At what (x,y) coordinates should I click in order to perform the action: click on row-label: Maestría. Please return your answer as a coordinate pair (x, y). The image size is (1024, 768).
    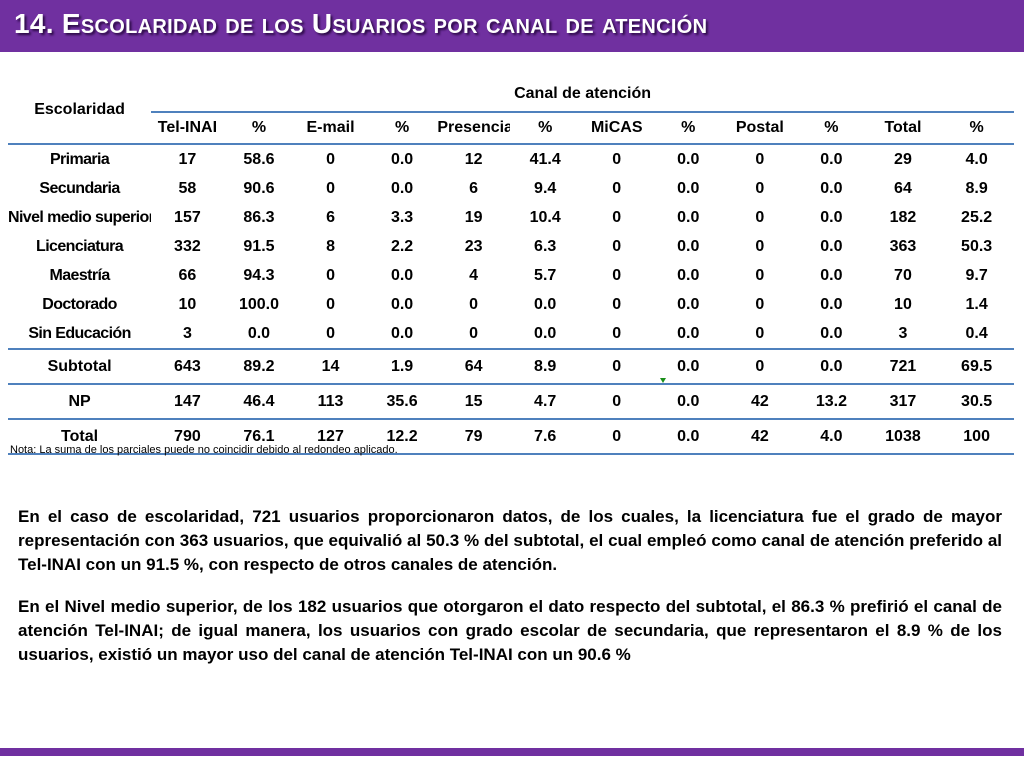
    Looking at the image, I should click on (80, 275).